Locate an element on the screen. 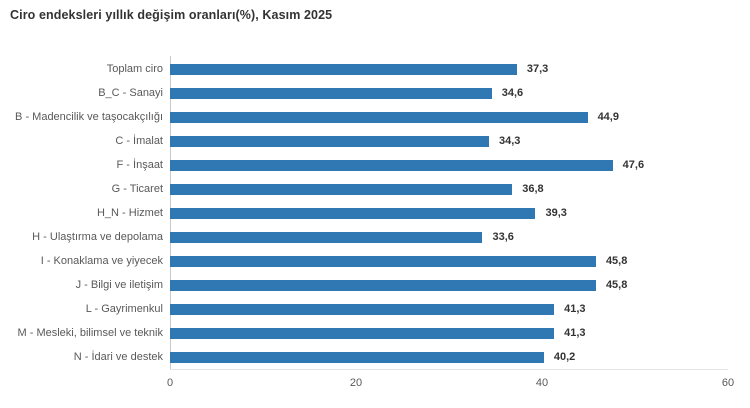 Image resolution: width=750 pixels, height=408 pixels. value-label: 34,6 is located at coordinates (512, 93).